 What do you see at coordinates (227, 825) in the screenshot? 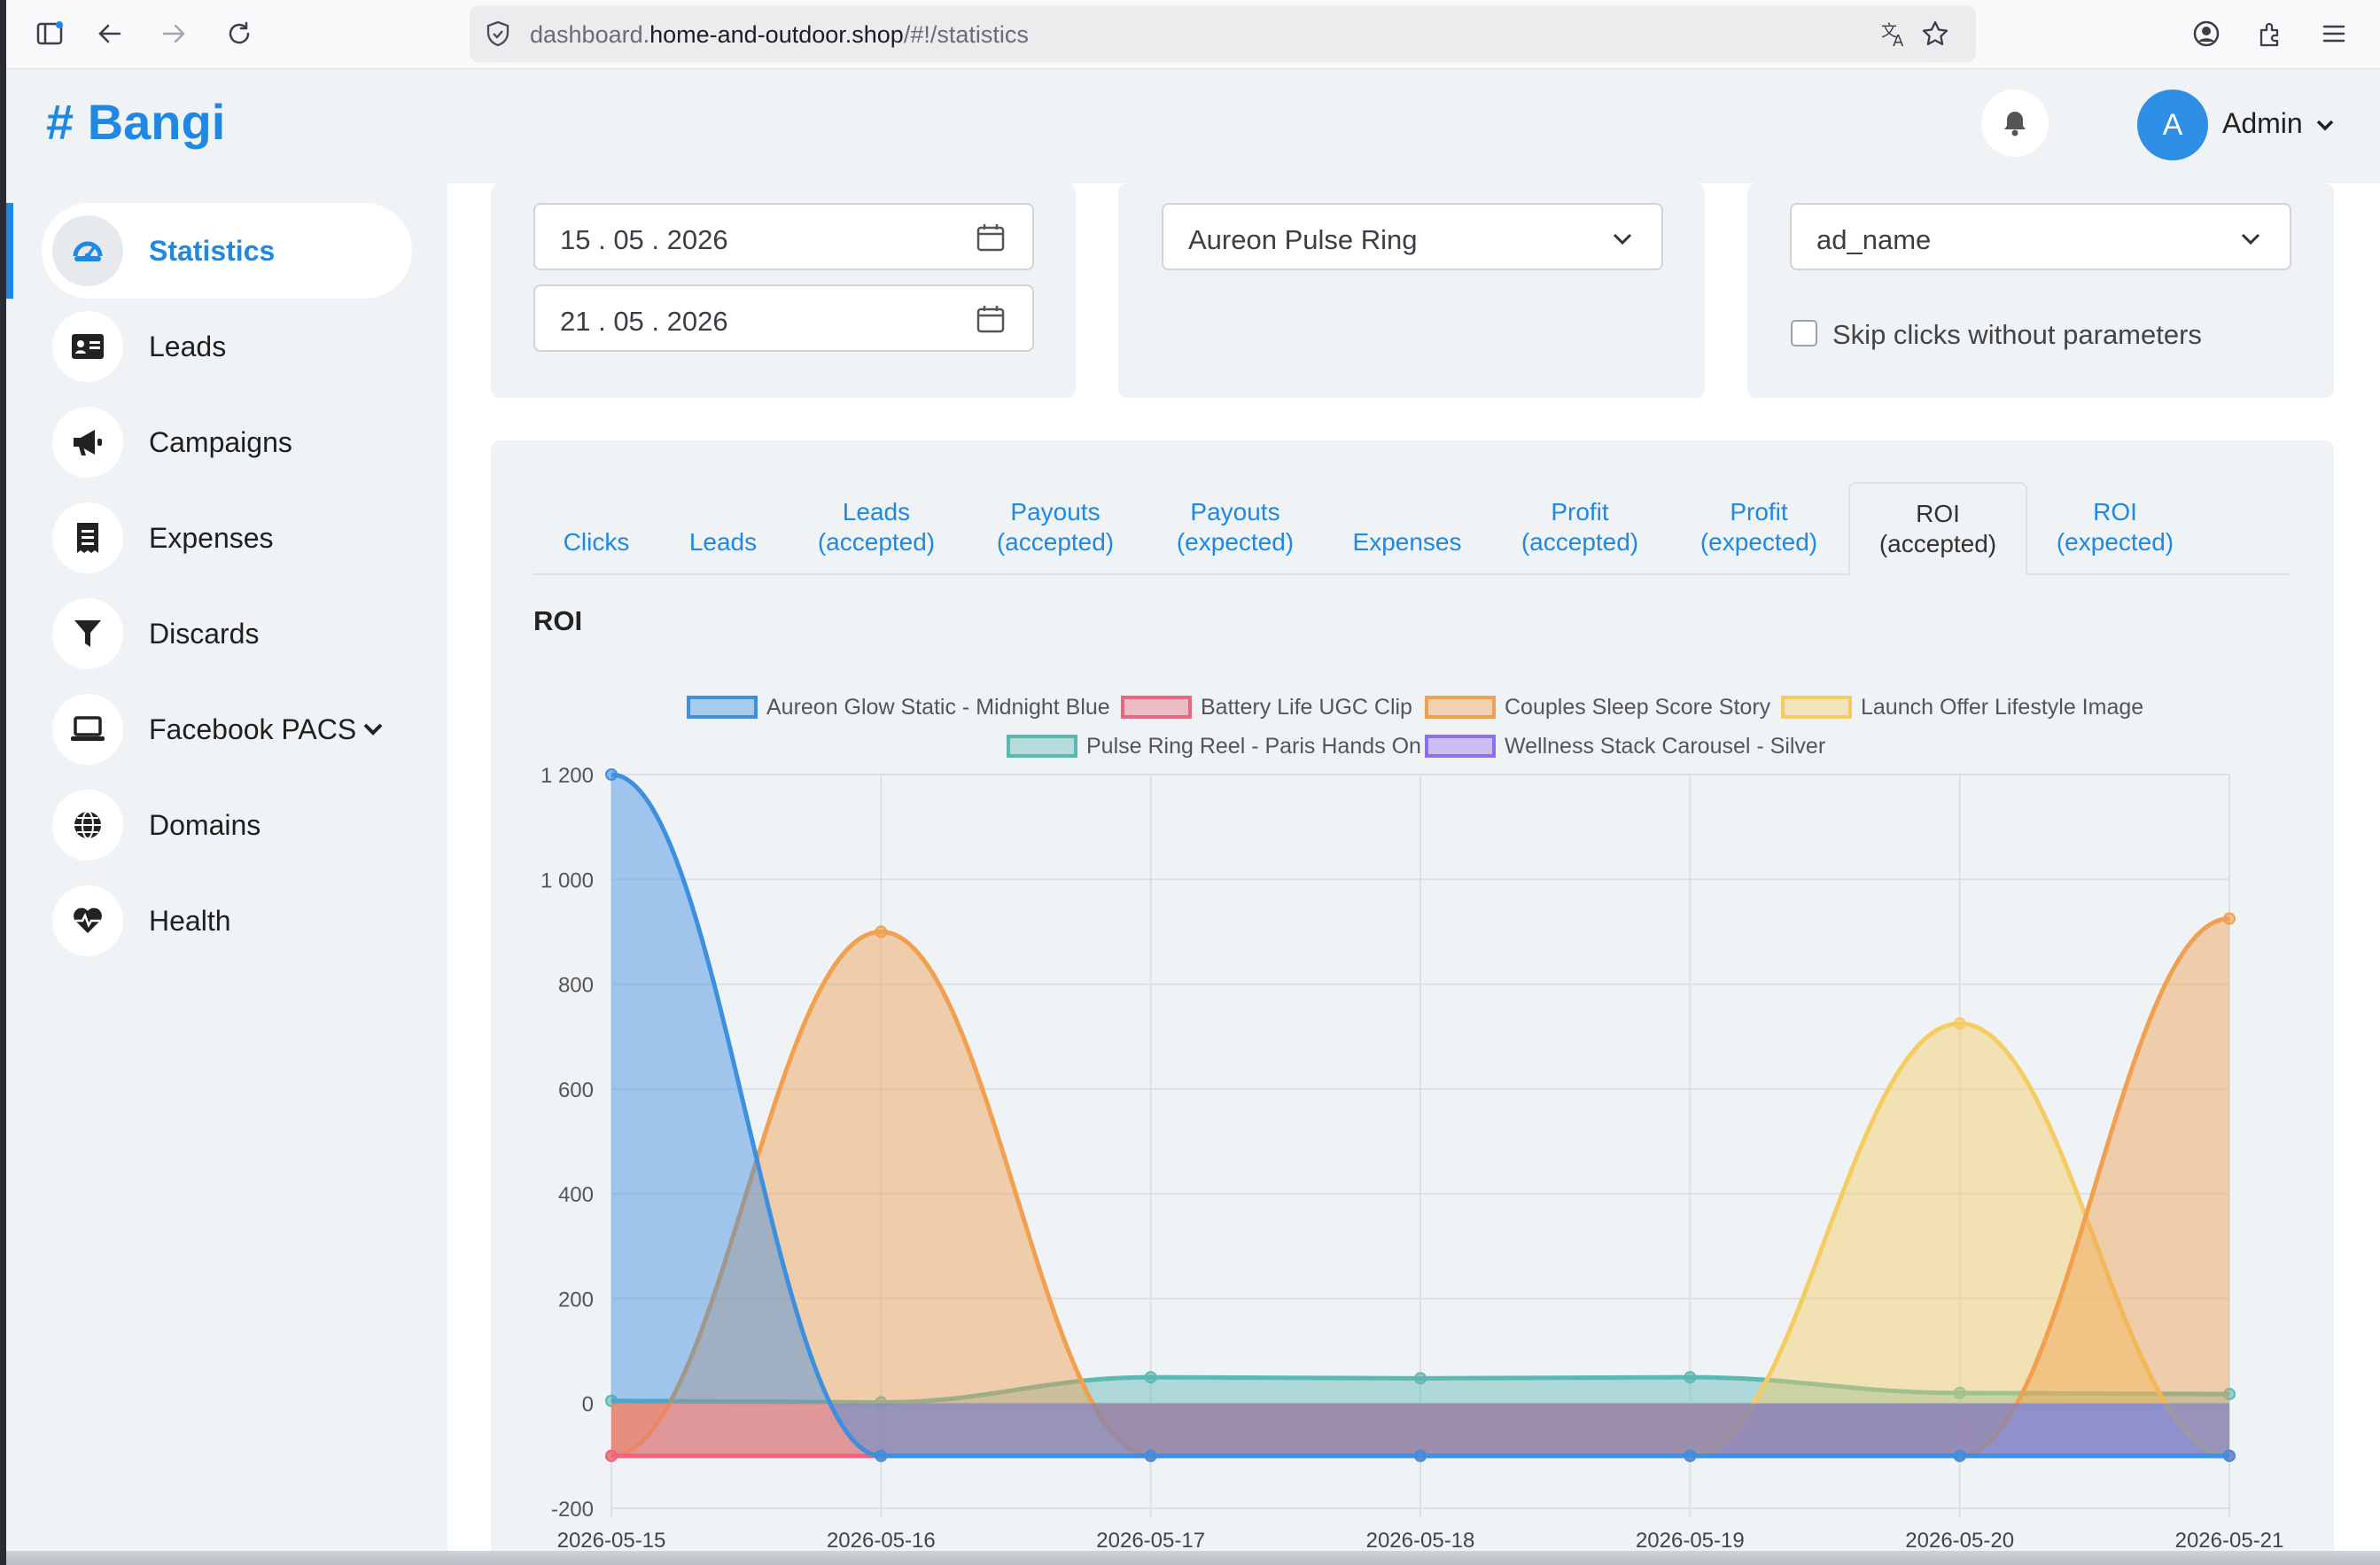
I see `sidebar-item-domains: Domains` at bounding box center [227, 825].